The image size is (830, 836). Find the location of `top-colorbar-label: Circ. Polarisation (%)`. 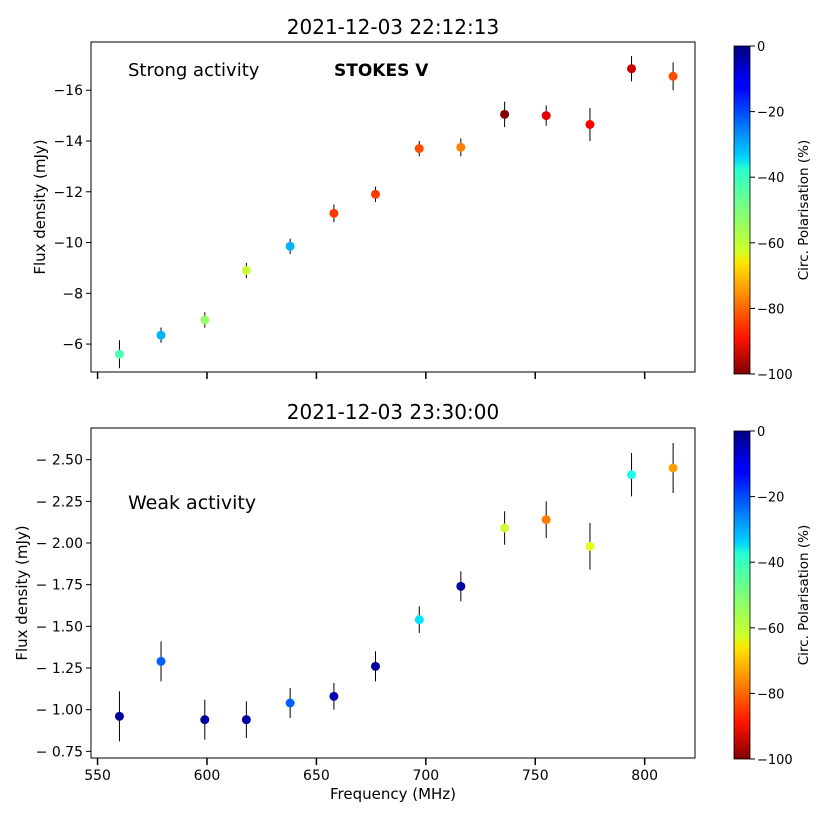

top-colorbar-label: Circ. Polarisation (%) is located at coordinates (804, 210).